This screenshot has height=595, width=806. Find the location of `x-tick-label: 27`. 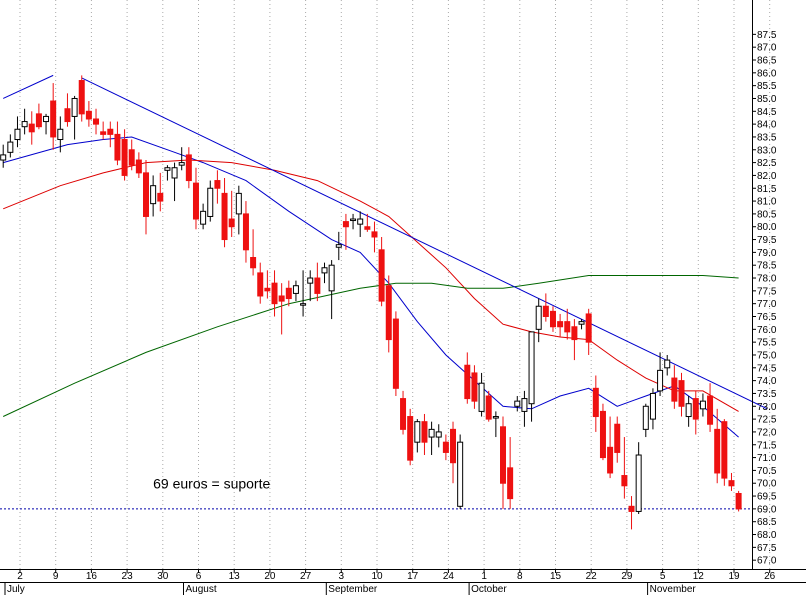

x-tick-label: 27 is located at coordinates (306, 576).